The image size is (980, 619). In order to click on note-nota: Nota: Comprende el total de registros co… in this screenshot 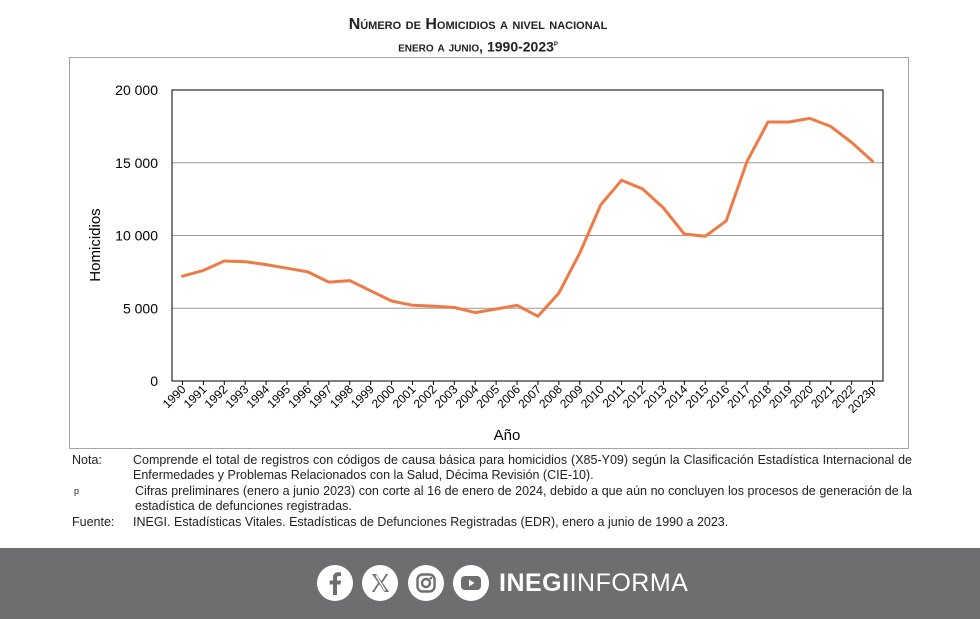, I will do `click(492, 468)`.